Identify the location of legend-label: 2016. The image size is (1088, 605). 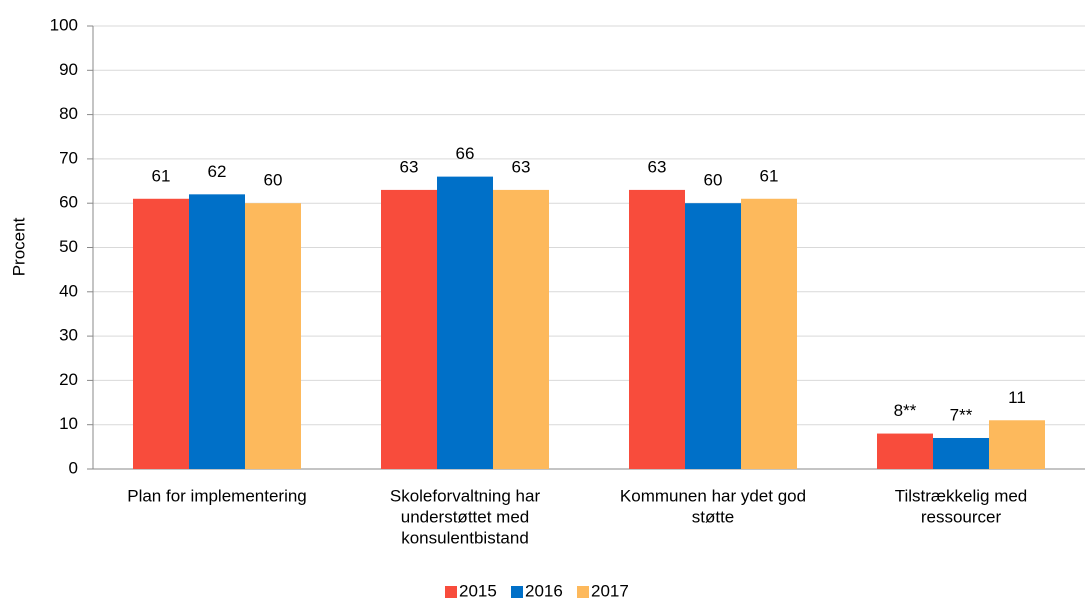
(544, 590).